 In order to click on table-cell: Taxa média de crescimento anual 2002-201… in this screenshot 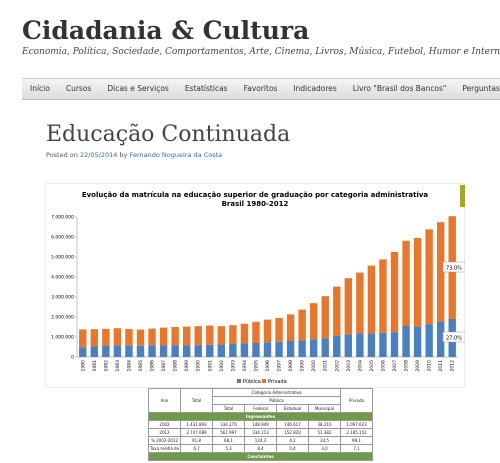, I will do `click(164, 448)`.